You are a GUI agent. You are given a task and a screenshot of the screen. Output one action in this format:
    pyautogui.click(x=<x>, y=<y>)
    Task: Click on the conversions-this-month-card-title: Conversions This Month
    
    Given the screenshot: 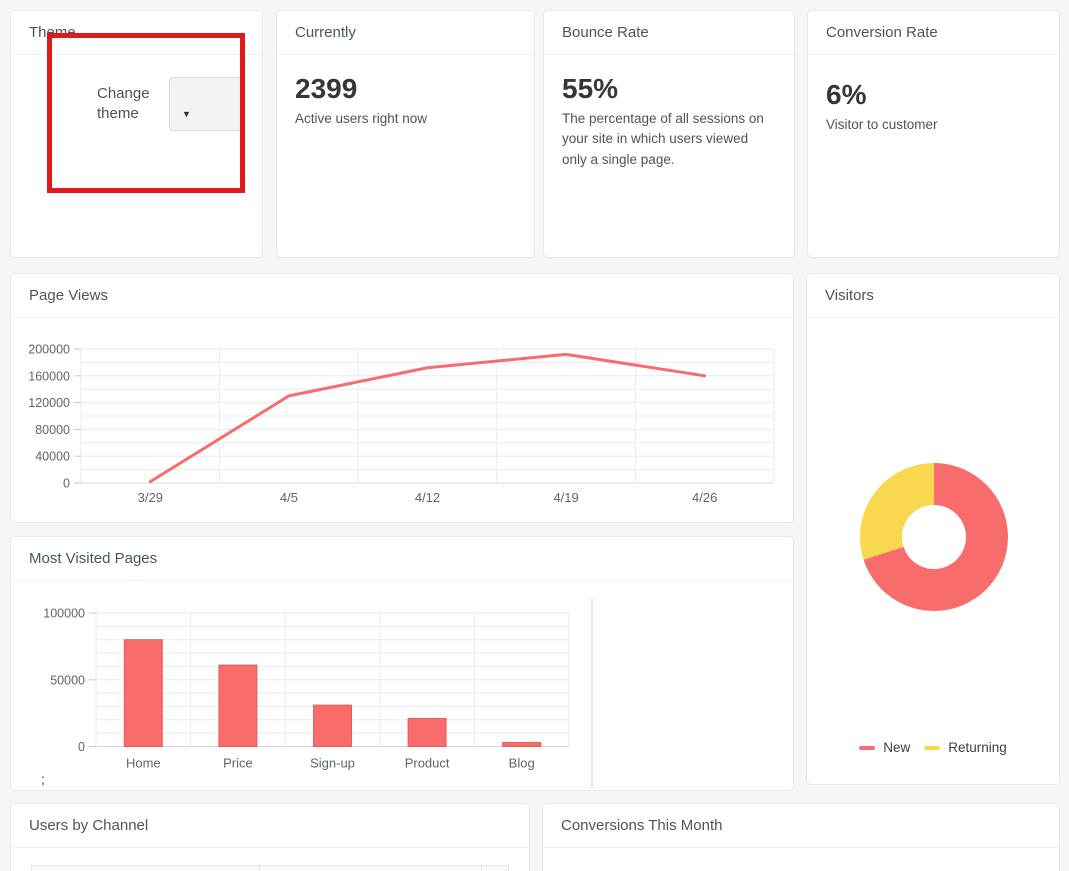 What is the action you would take?
    pyautogui.click(x=801, y=826)
    